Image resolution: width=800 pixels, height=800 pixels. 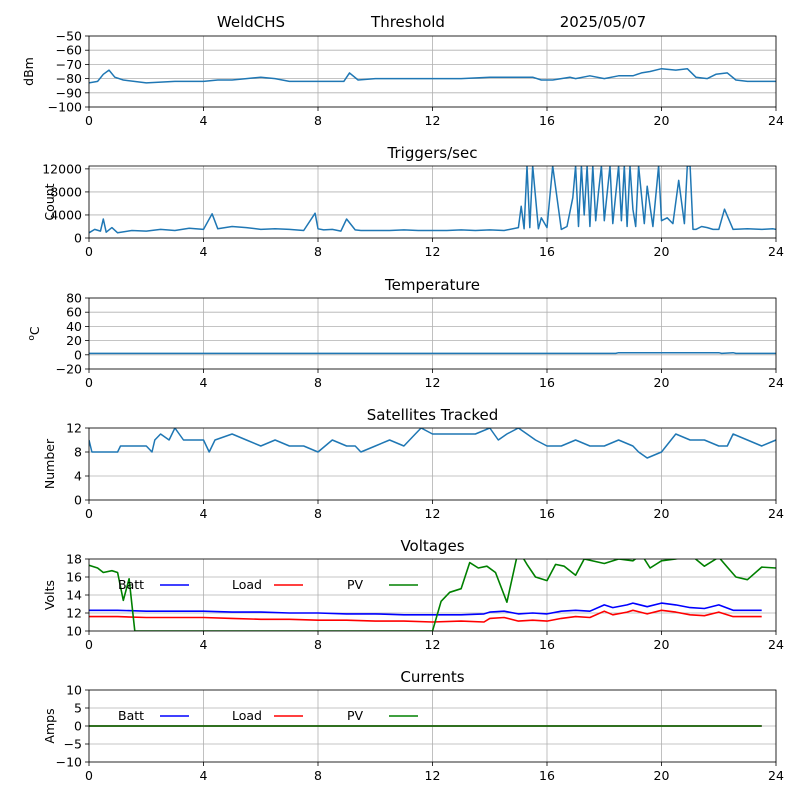 What do you see at coordinates (28, 71) in the screenshot?
I see `y-axis-label: dBm` at bounding box center [28, 71].